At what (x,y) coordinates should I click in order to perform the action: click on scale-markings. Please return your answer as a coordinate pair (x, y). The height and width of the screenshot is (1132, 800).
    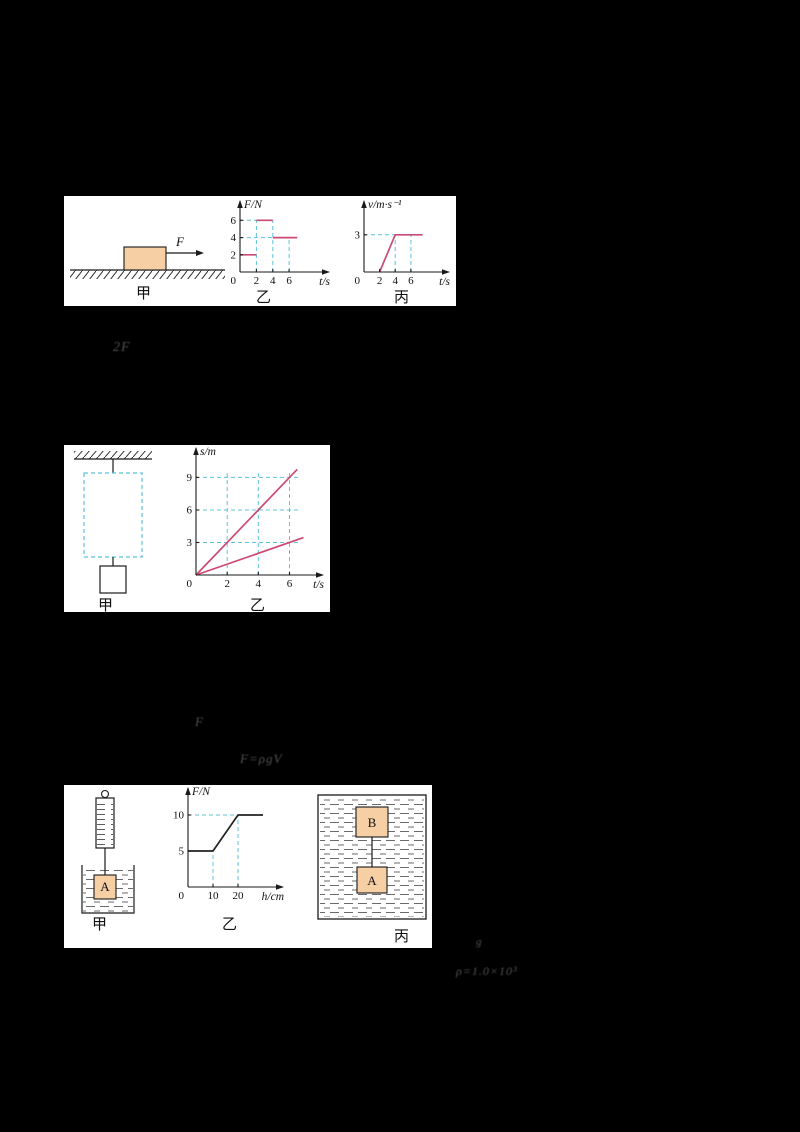
    Looking at the image, I should click on (105, 823).